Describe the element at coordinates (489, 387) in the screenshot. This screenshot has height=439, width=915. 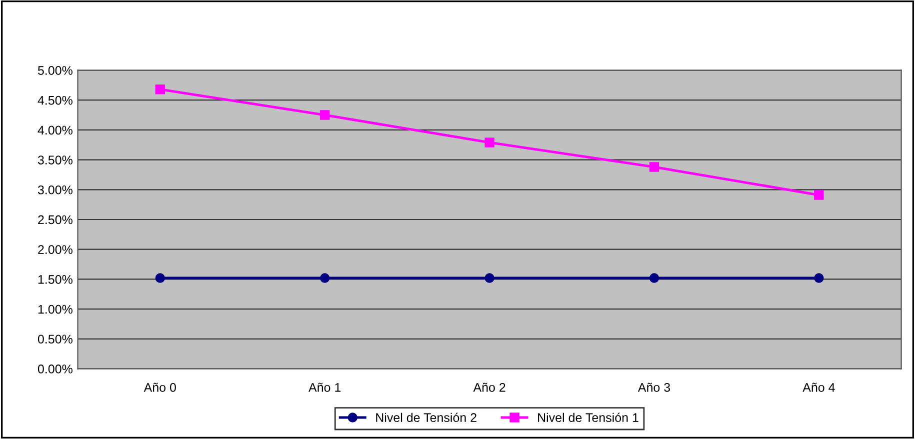
I see `x-tick-label: Año 2` at that location.